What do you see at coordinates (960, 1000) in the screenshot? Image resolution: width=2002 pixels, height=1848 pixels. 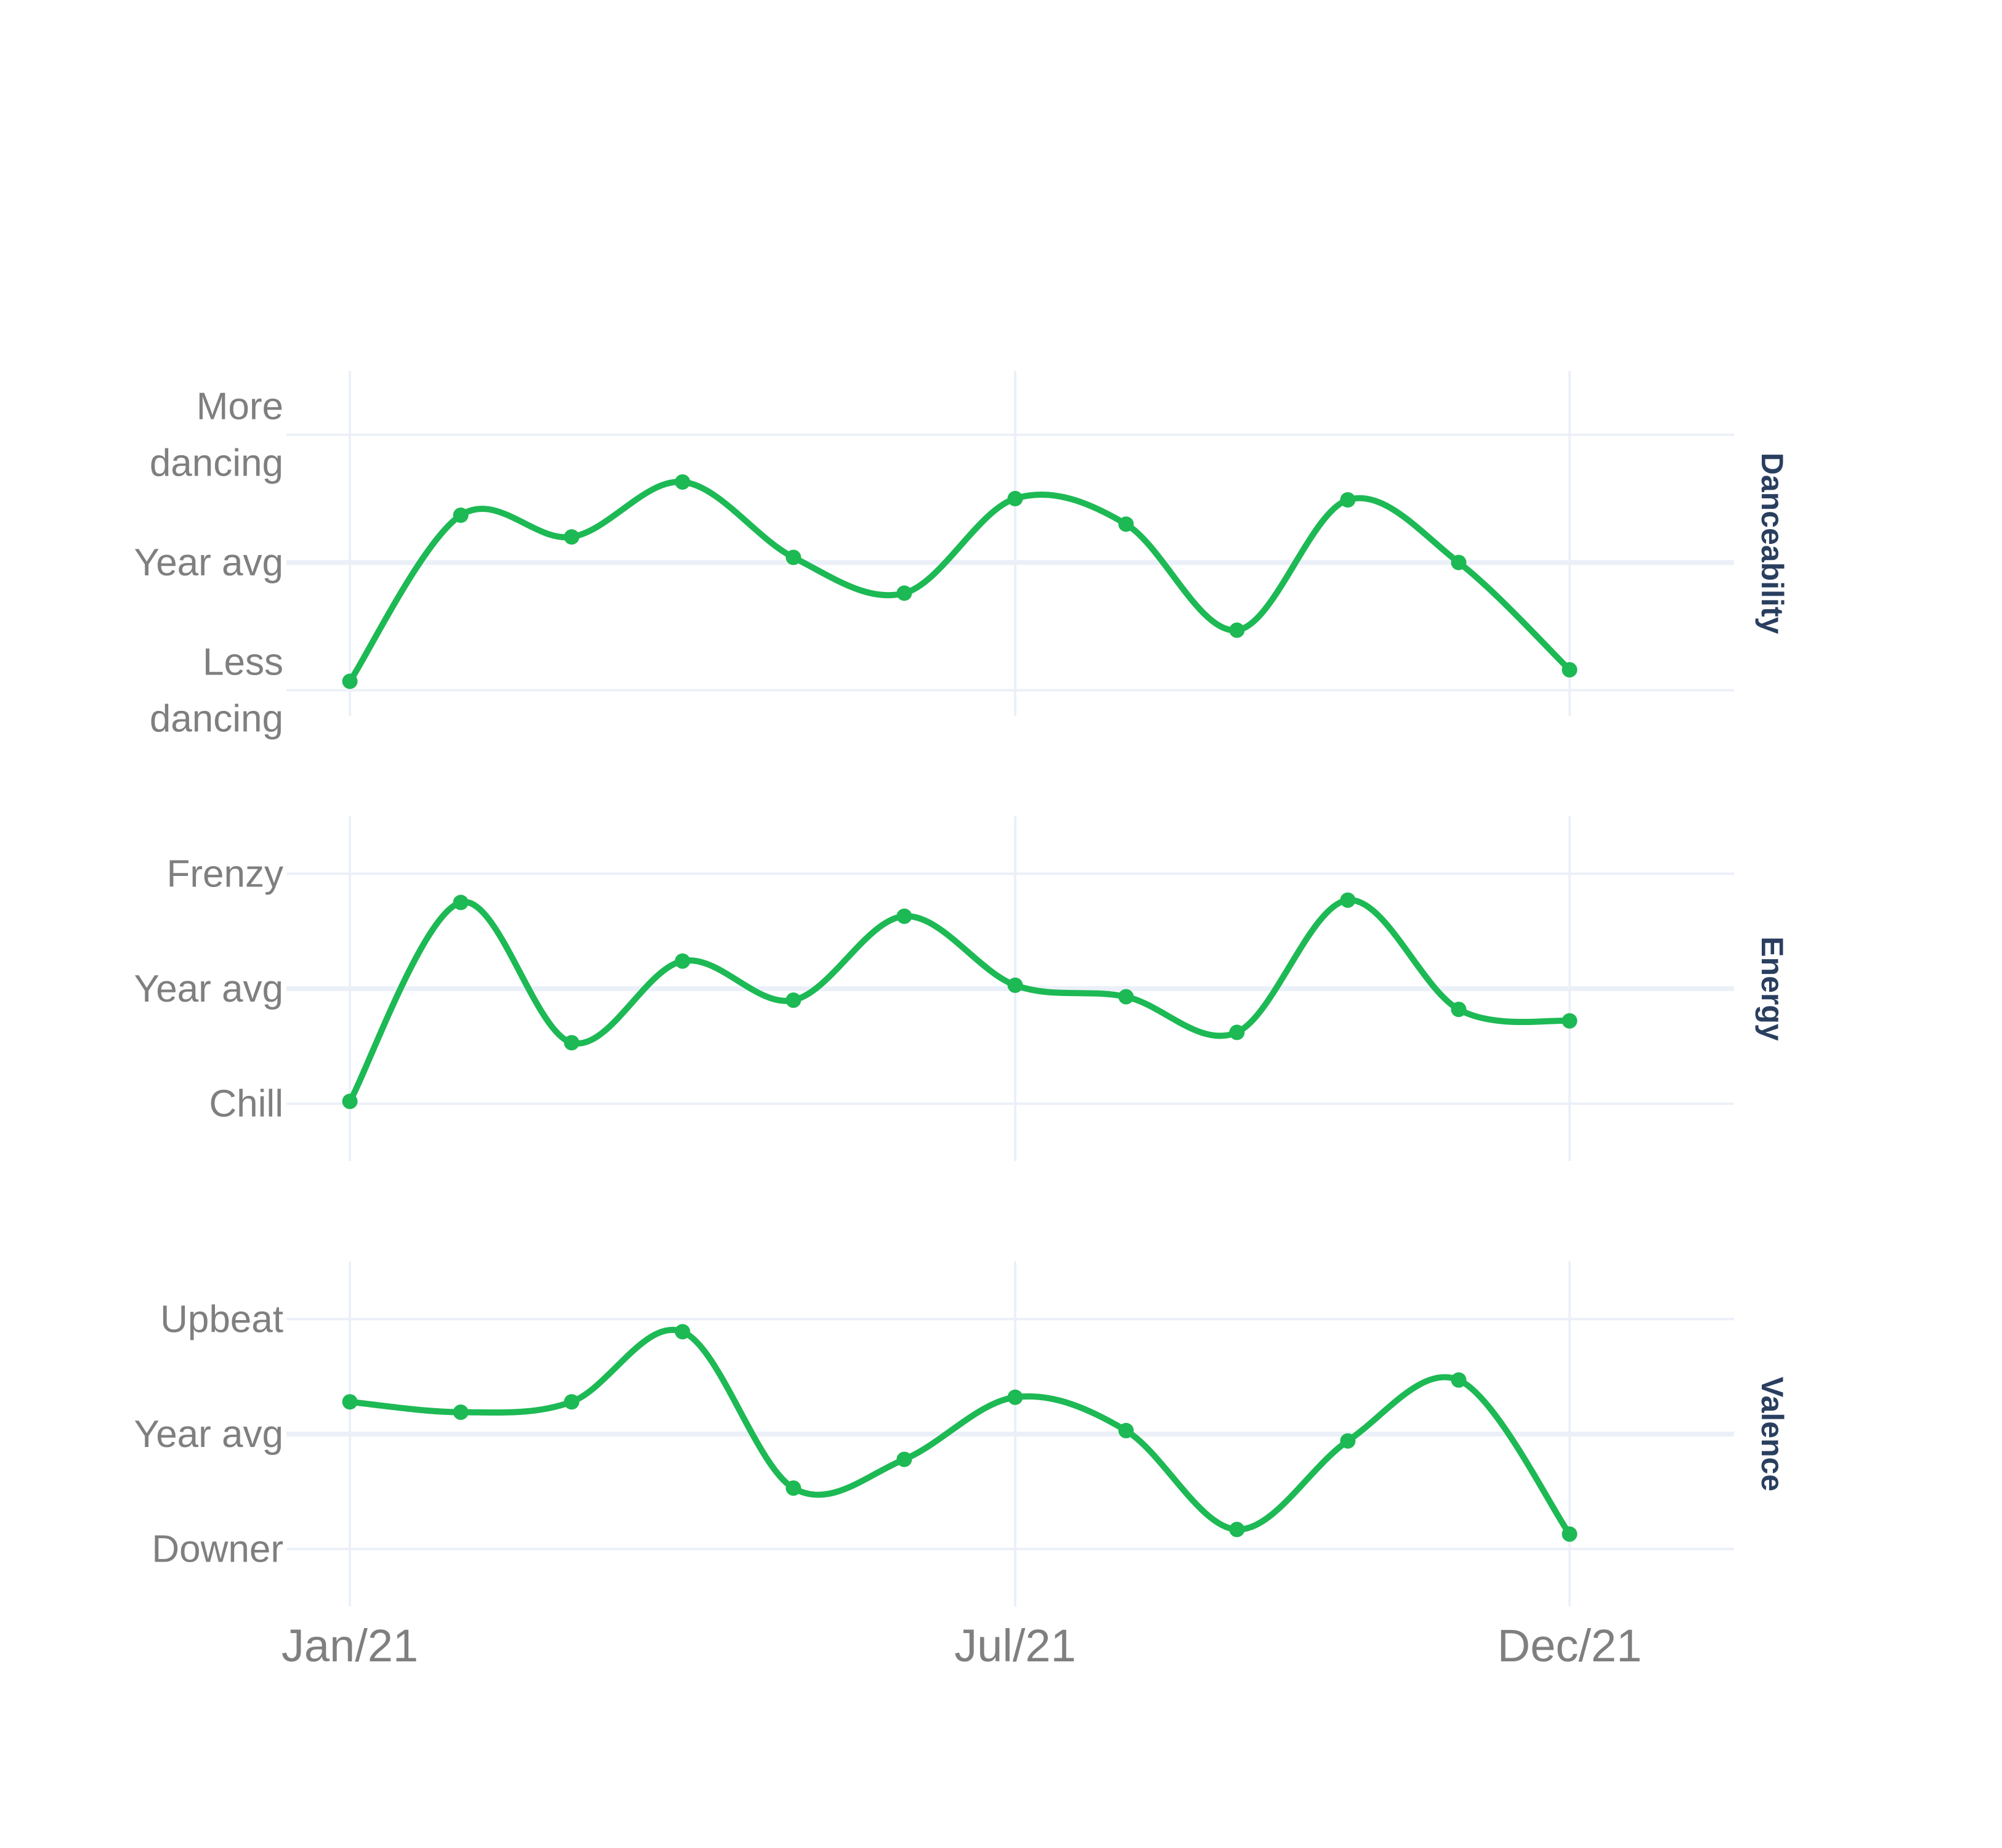 I see `series-line-energy` at bounding box center [960, 1000].